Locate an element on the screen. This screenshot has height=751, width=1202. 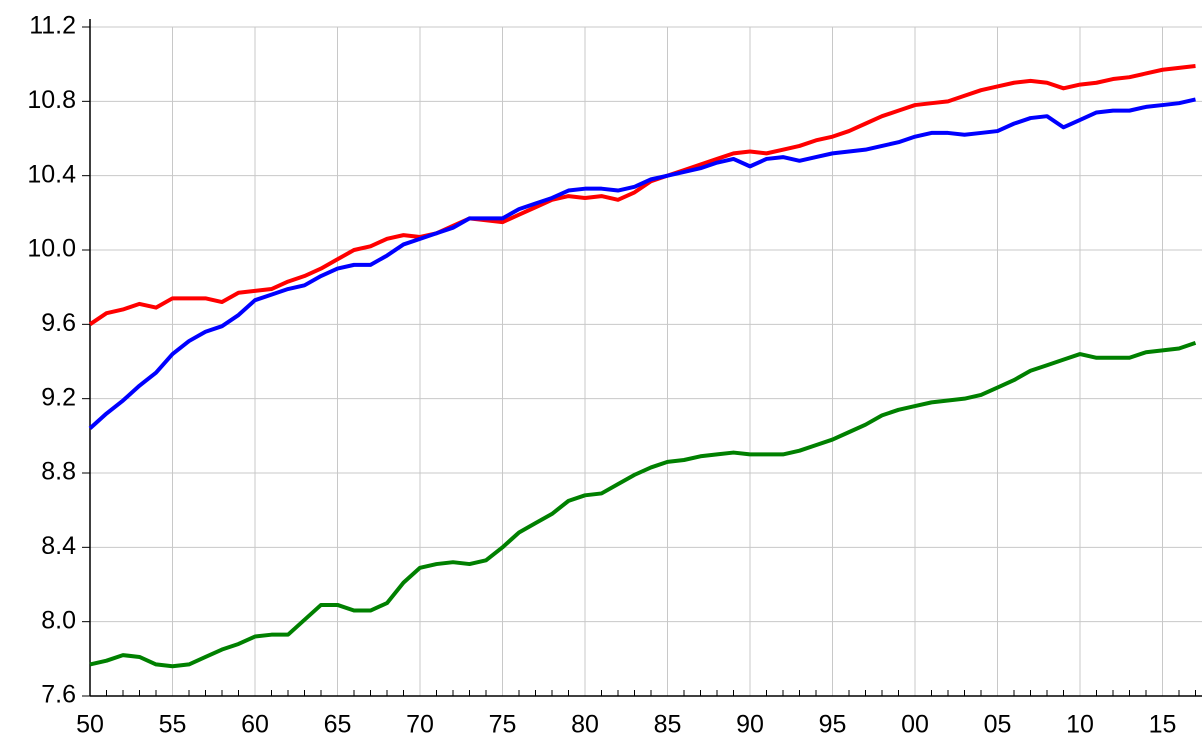
y-tick-label: 11.2 is located at coordinates (52, 26).